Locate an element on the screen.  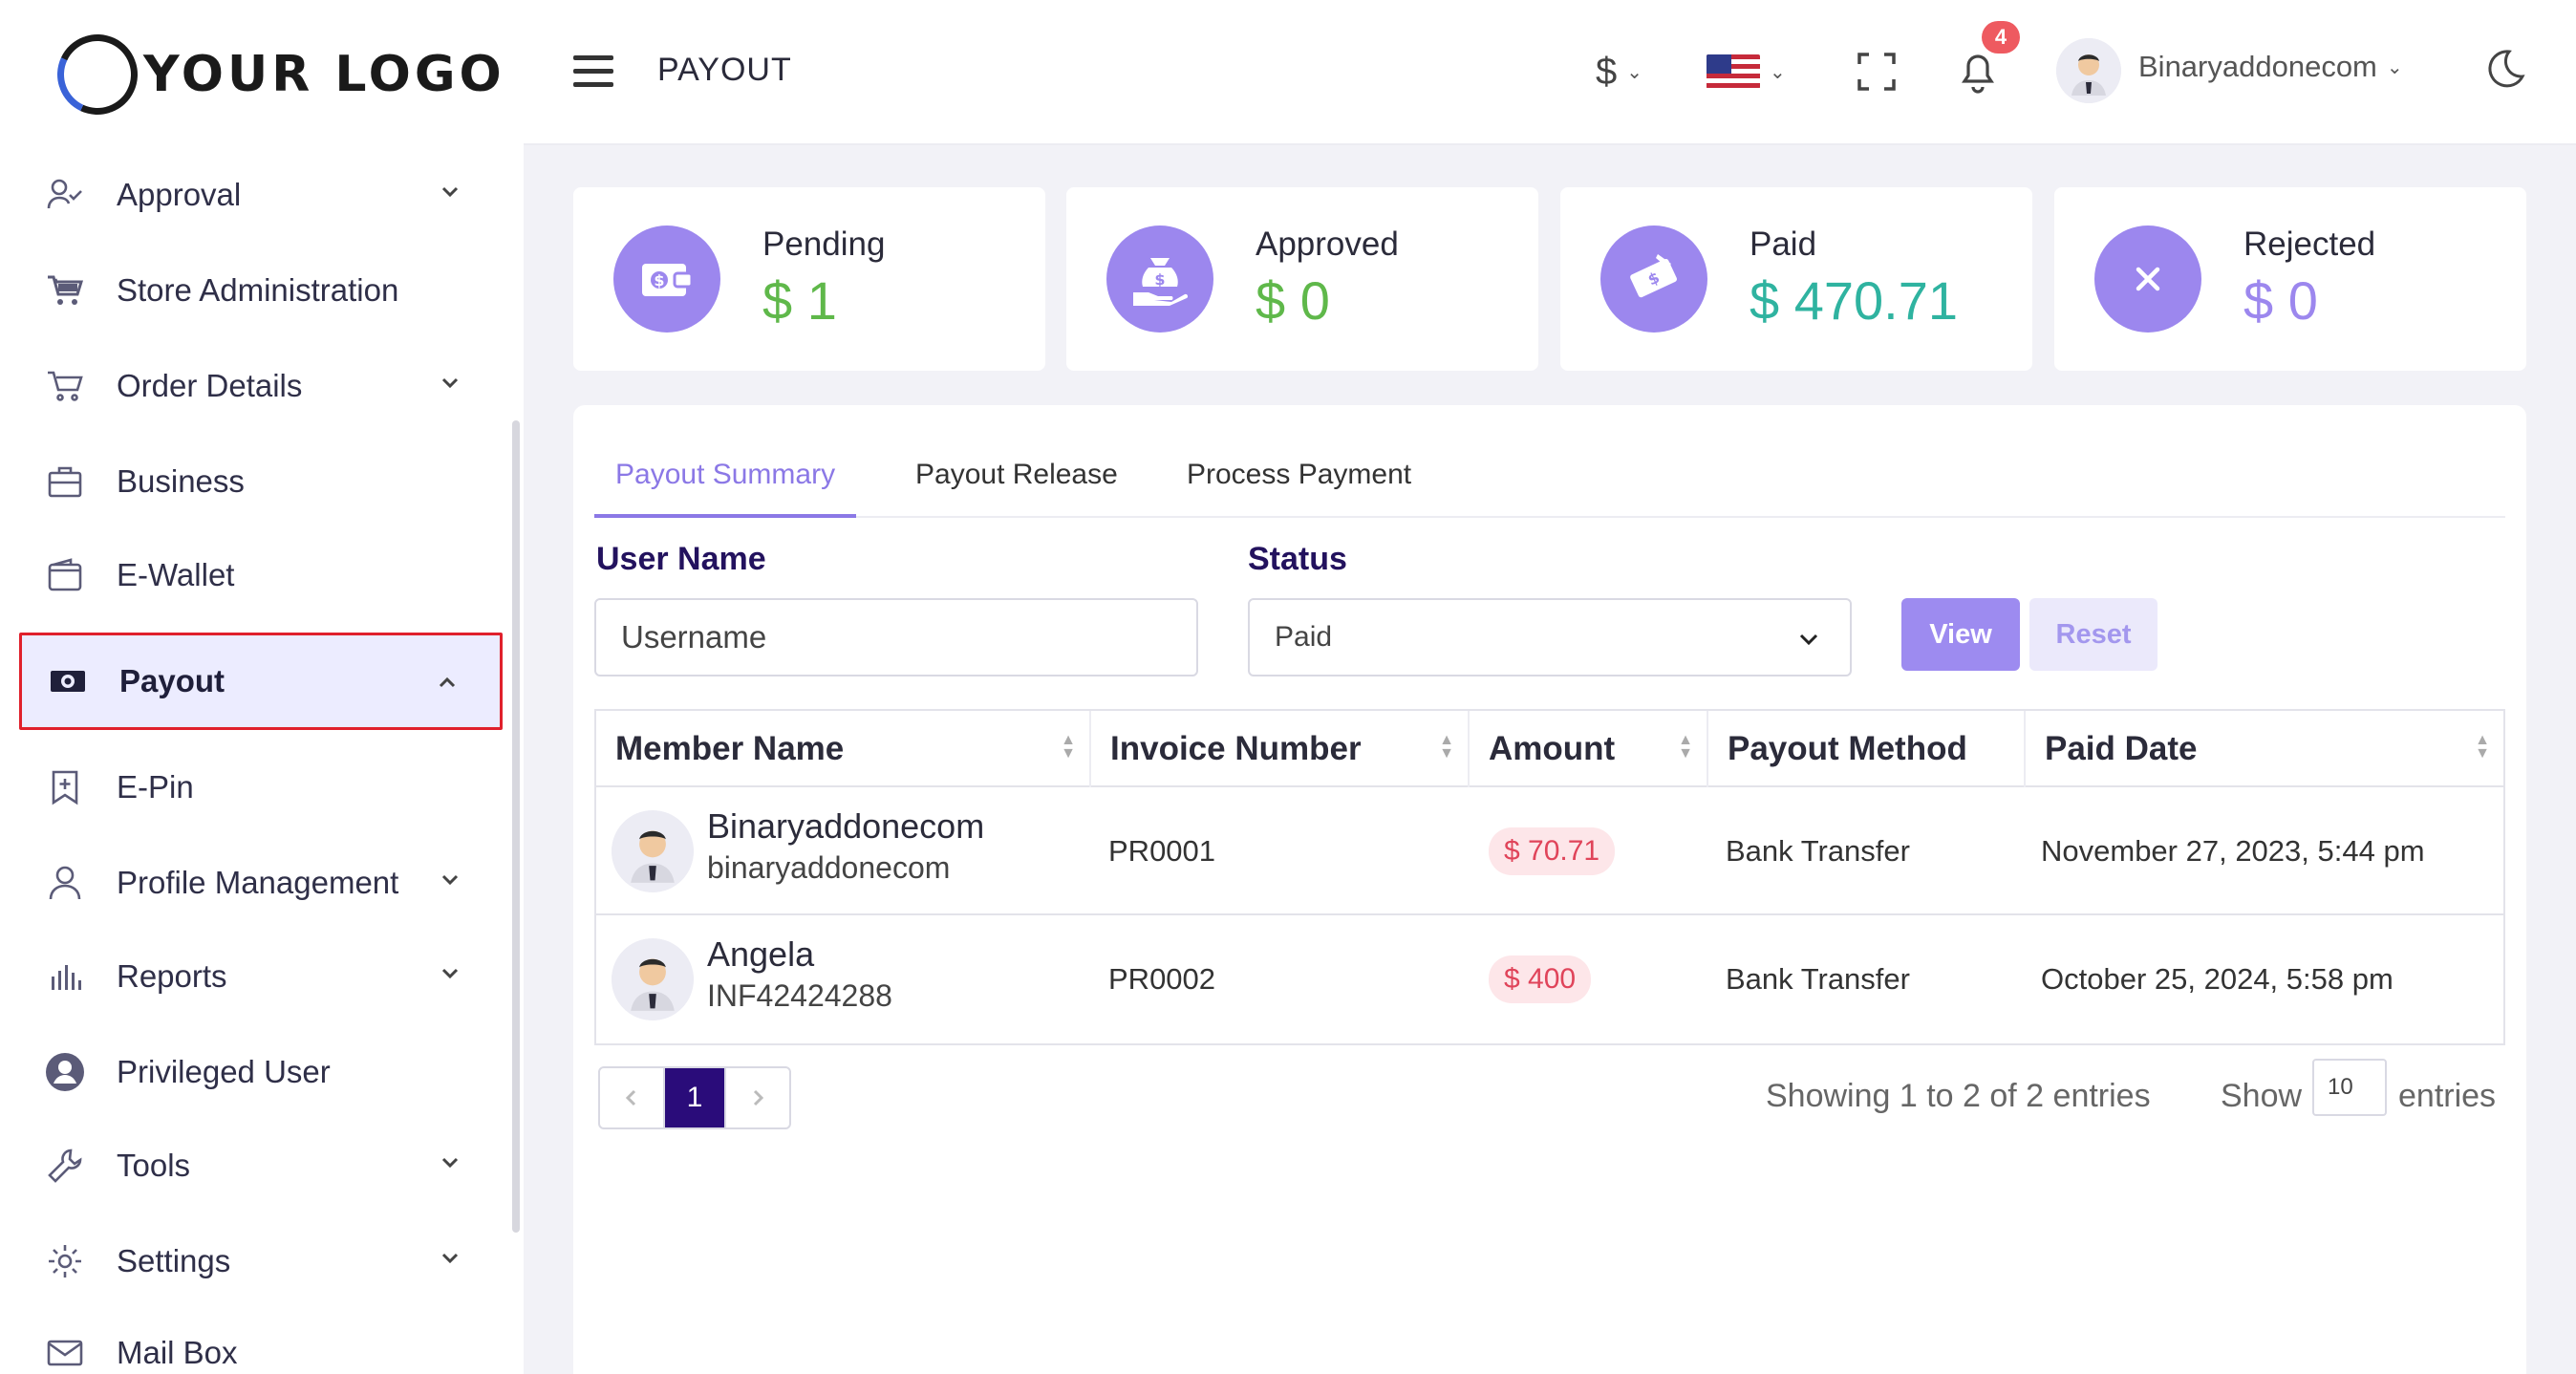
sidebar-item-approval: Approval is located at coordinates (261, 195).